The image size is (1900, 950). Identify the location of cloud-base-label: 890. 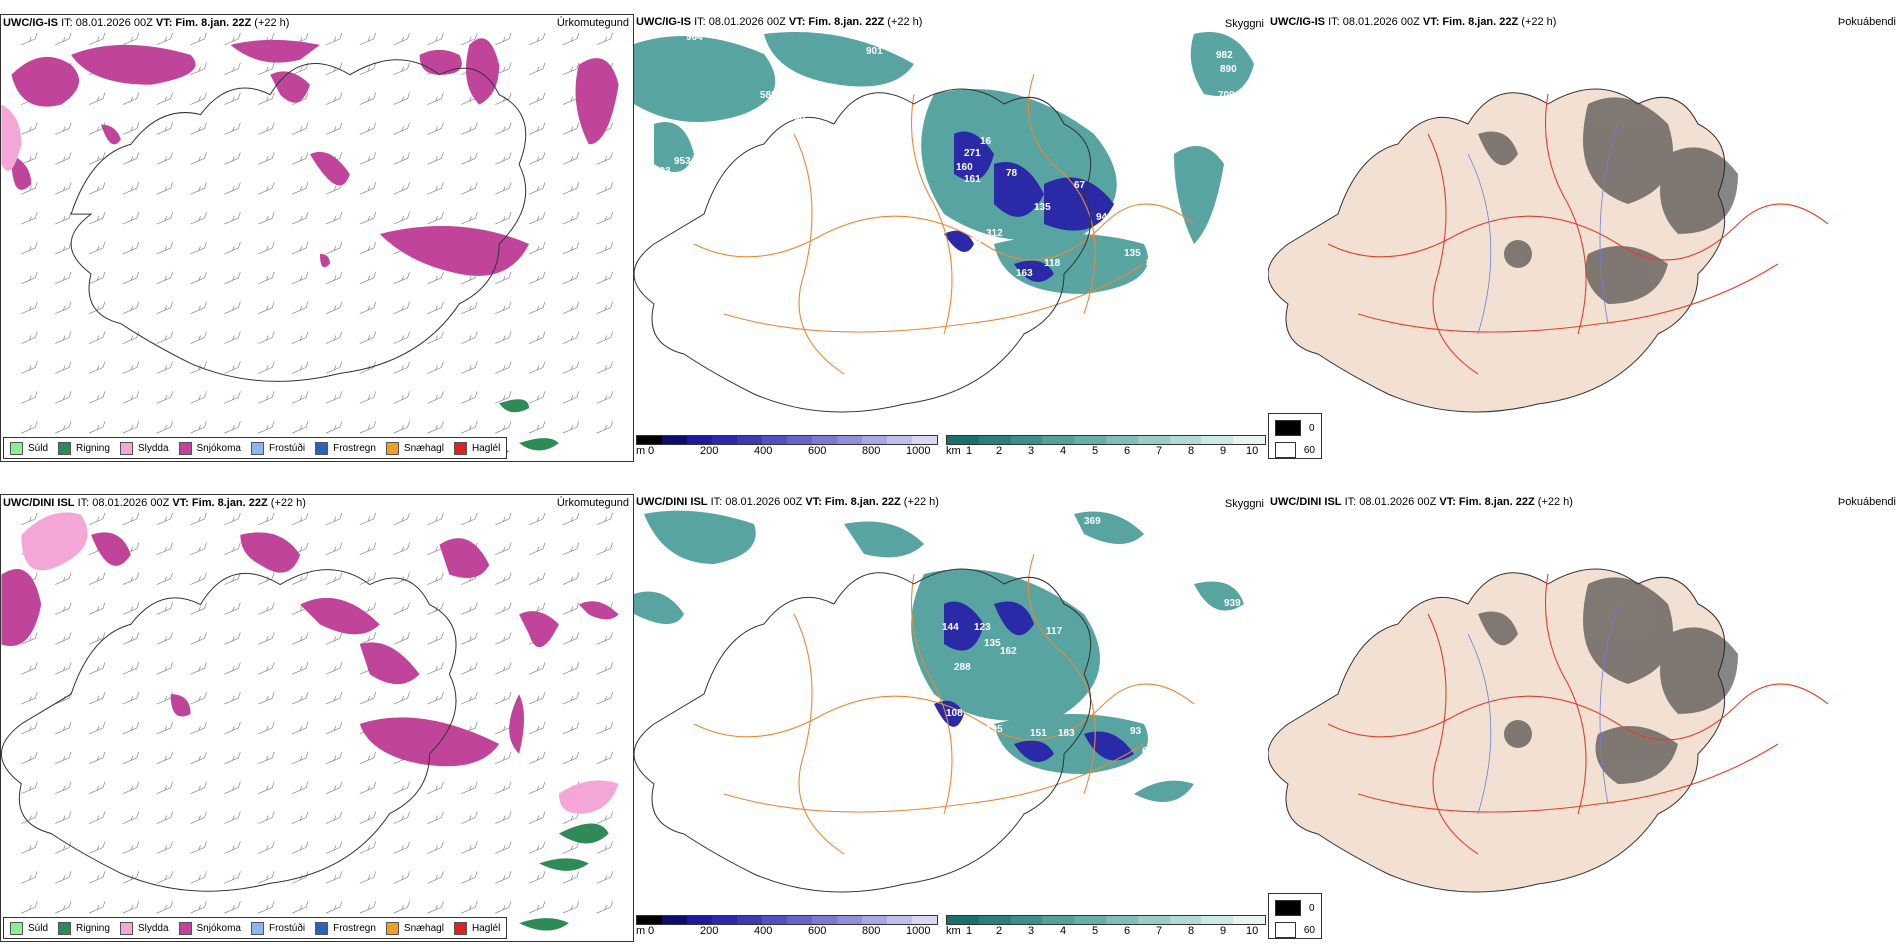
(1228, 69).